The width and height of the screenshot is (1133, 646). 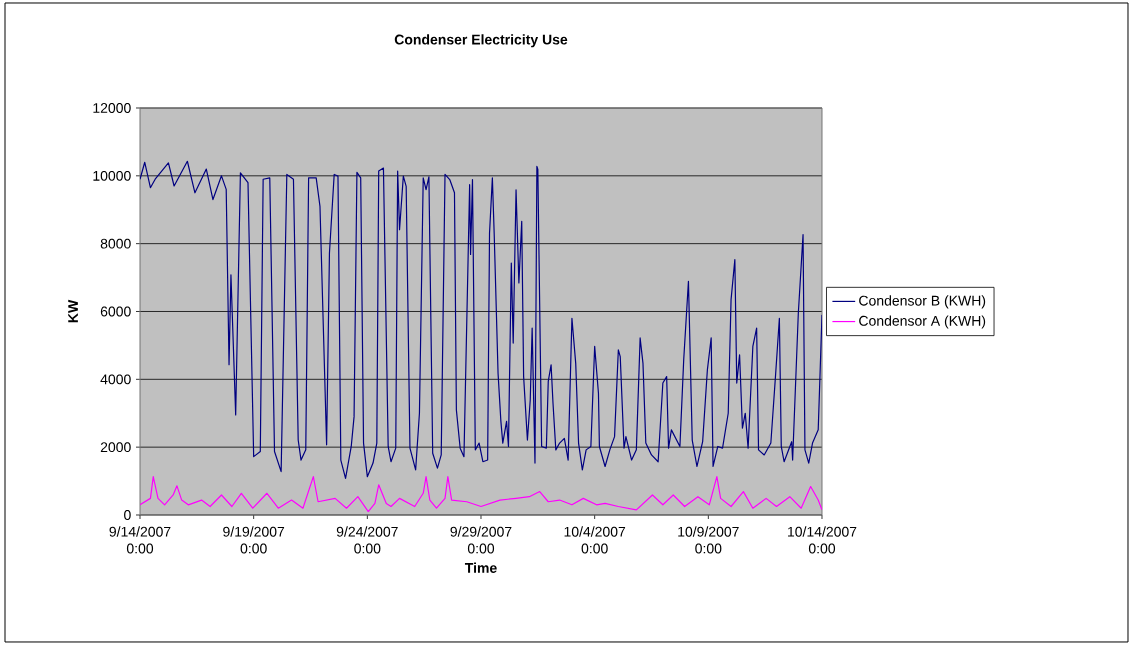 I want to click on x-tick-label: 10/4/2007 0:00, so click(x=595, y=540).